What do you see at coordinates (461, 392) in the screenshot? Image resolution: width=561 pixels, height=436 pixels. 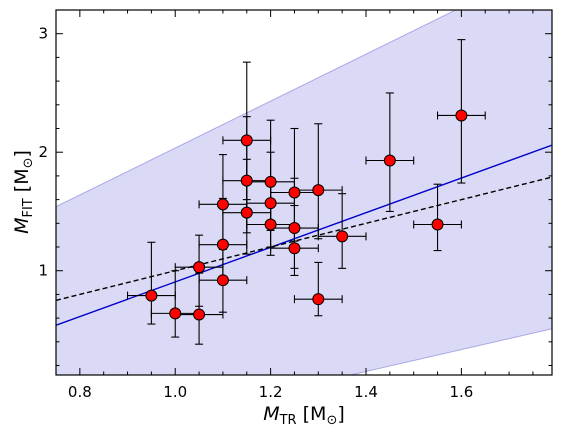 I see `x-tick-label-4: 1.6` at bounding box center [461, 392].